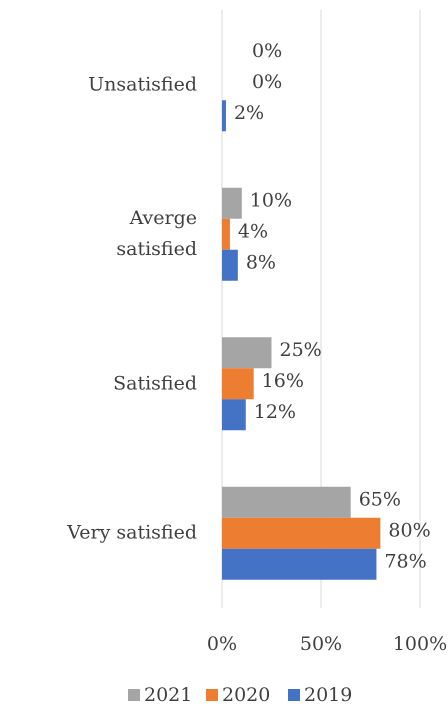  What do you see at coordinates (261, 262) in the screenshot?
I see `data-label: 8%` at bounding box center [261, 262].